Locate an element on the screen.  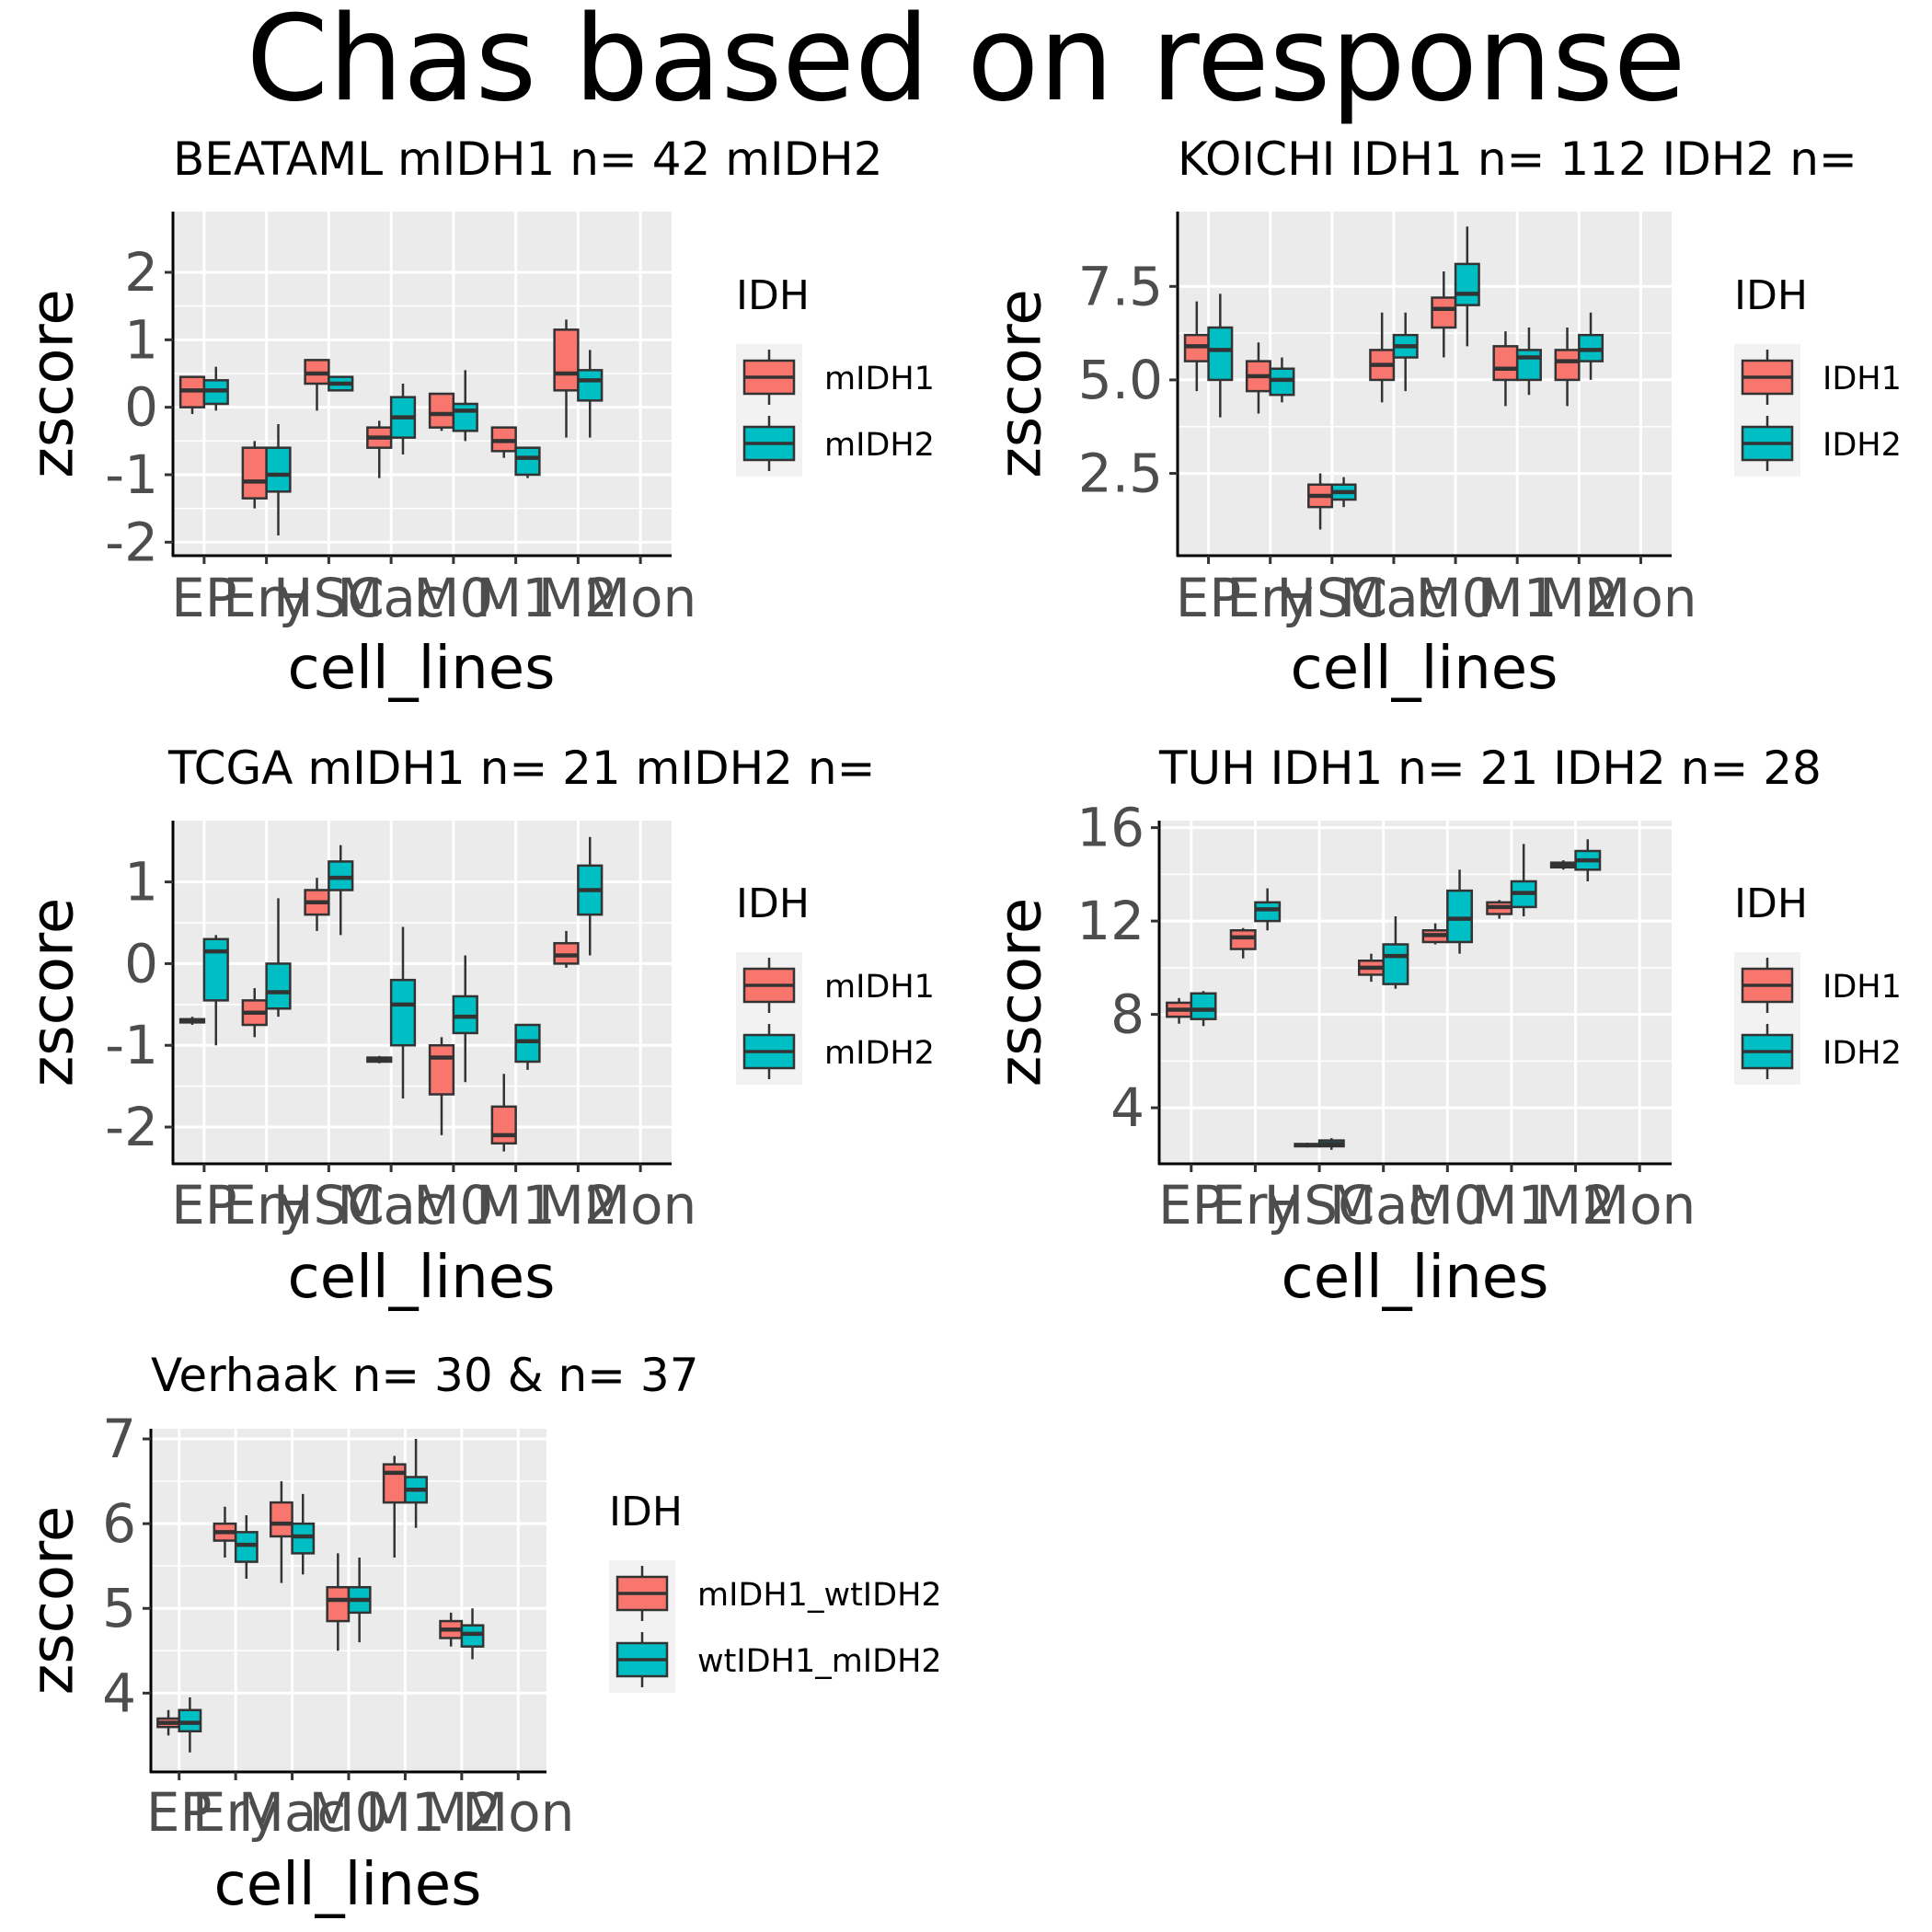
legend-label: wtIDH1_mIDH2 is located at coordinates (819, 1661).